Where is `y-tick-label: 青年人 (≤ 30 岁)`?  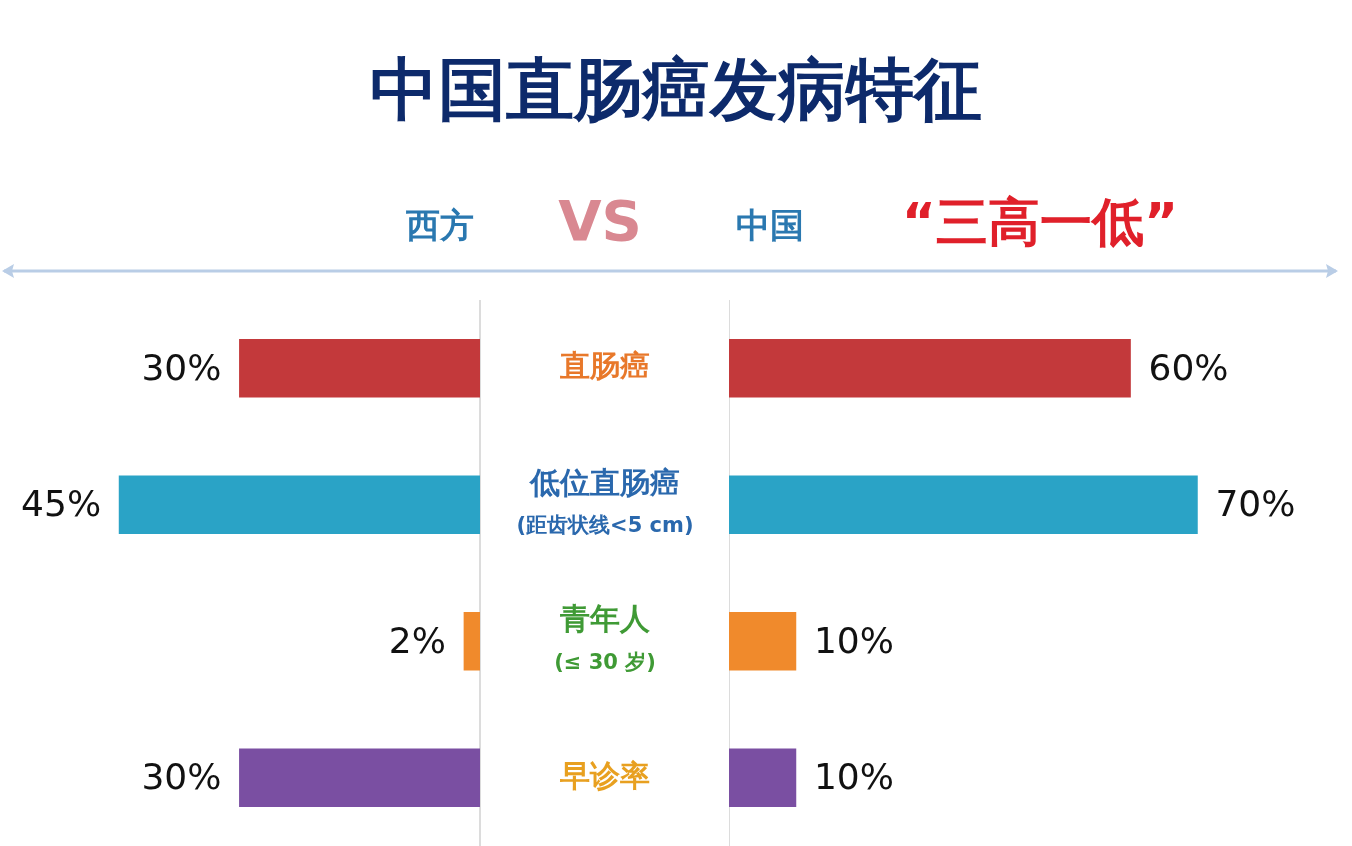
y-tick-label: 青年人 (≤ 30 岁) is located at coordinates (605, 637).